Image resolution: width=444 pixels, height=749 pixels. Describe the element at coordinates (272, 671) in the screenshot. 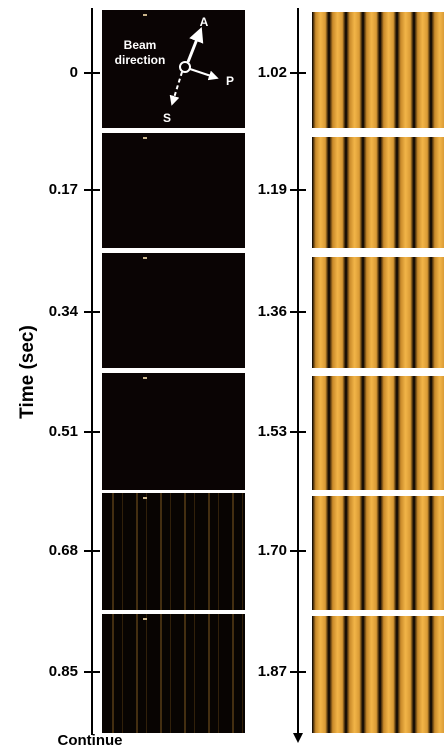

I see `time-label: 1.87` at that location.